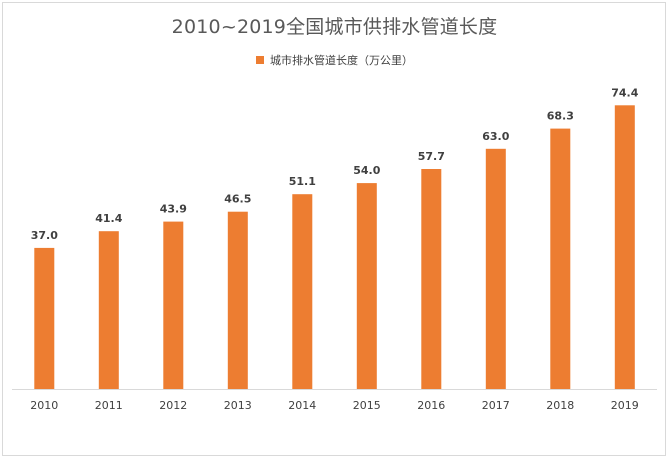  Describe the element at coordinates (302, 181) in the screenshot. I see `data-label-2014: 51.1` at that location.